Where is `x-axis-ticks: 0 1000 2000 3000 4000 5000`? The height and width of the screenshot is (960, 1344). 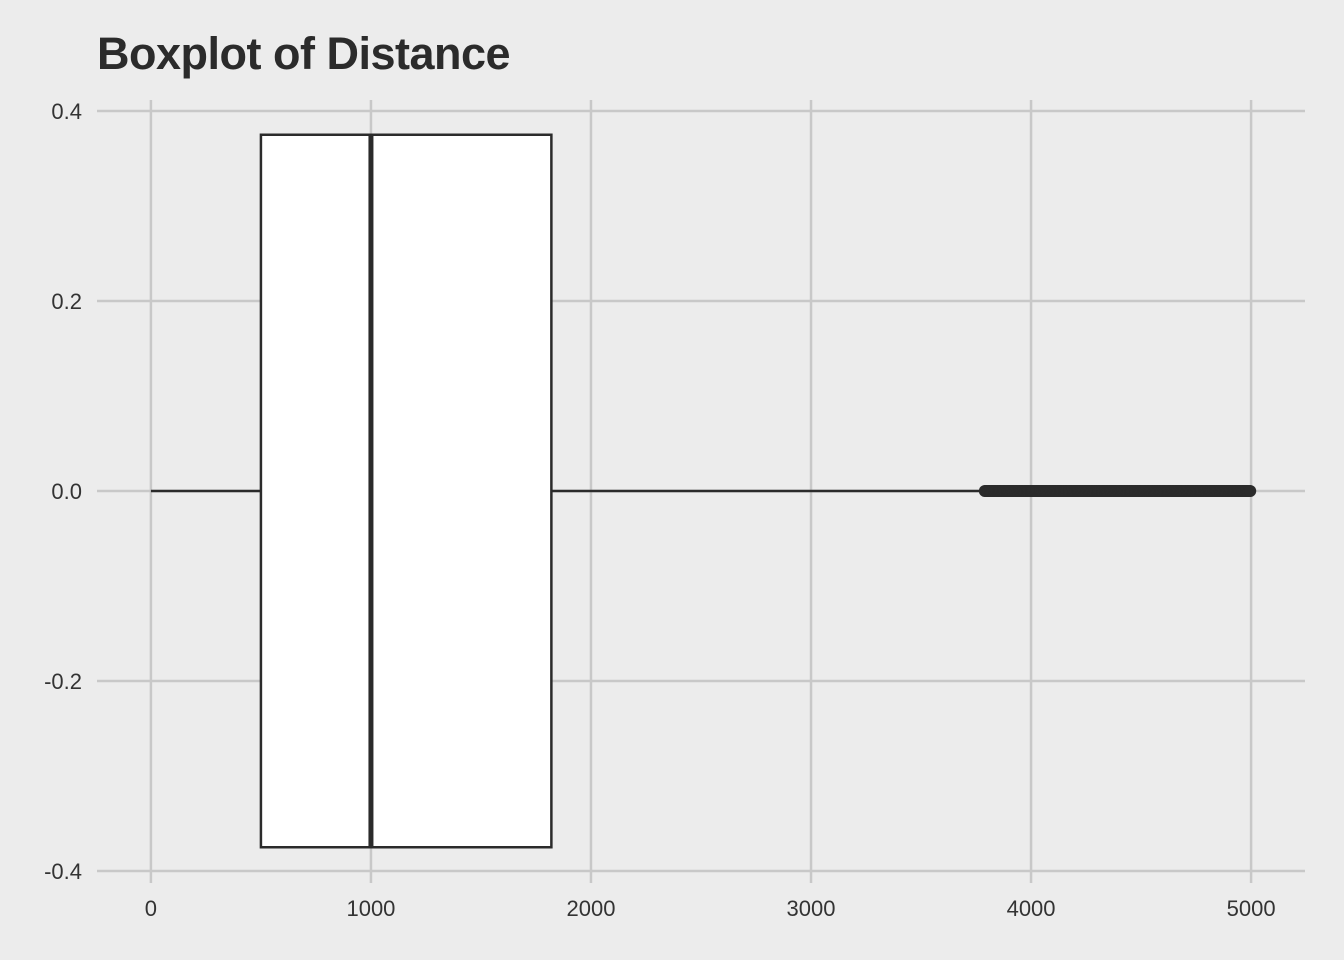 x-axis-ticks: 0 1000 2000 3000 4000 5000 is located at coordinates (710, 908).